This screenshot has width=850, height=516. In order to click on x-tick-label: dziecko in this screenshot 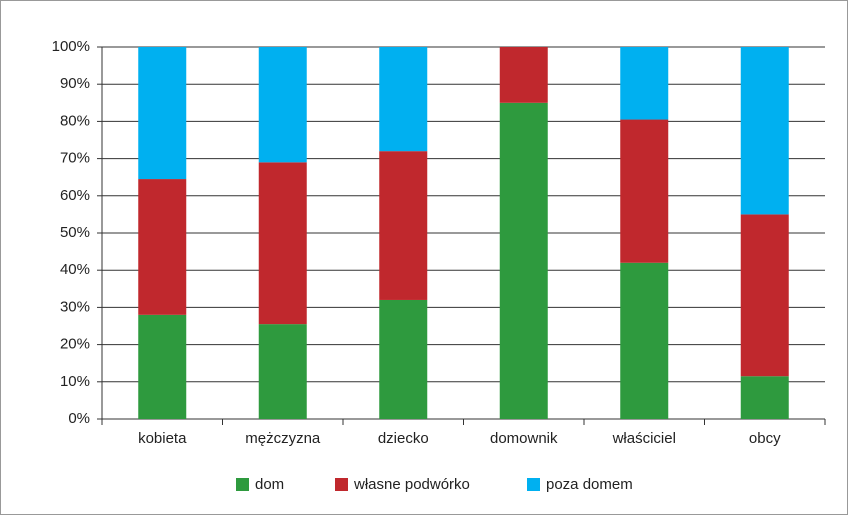, I will do `click(403, 438)`.